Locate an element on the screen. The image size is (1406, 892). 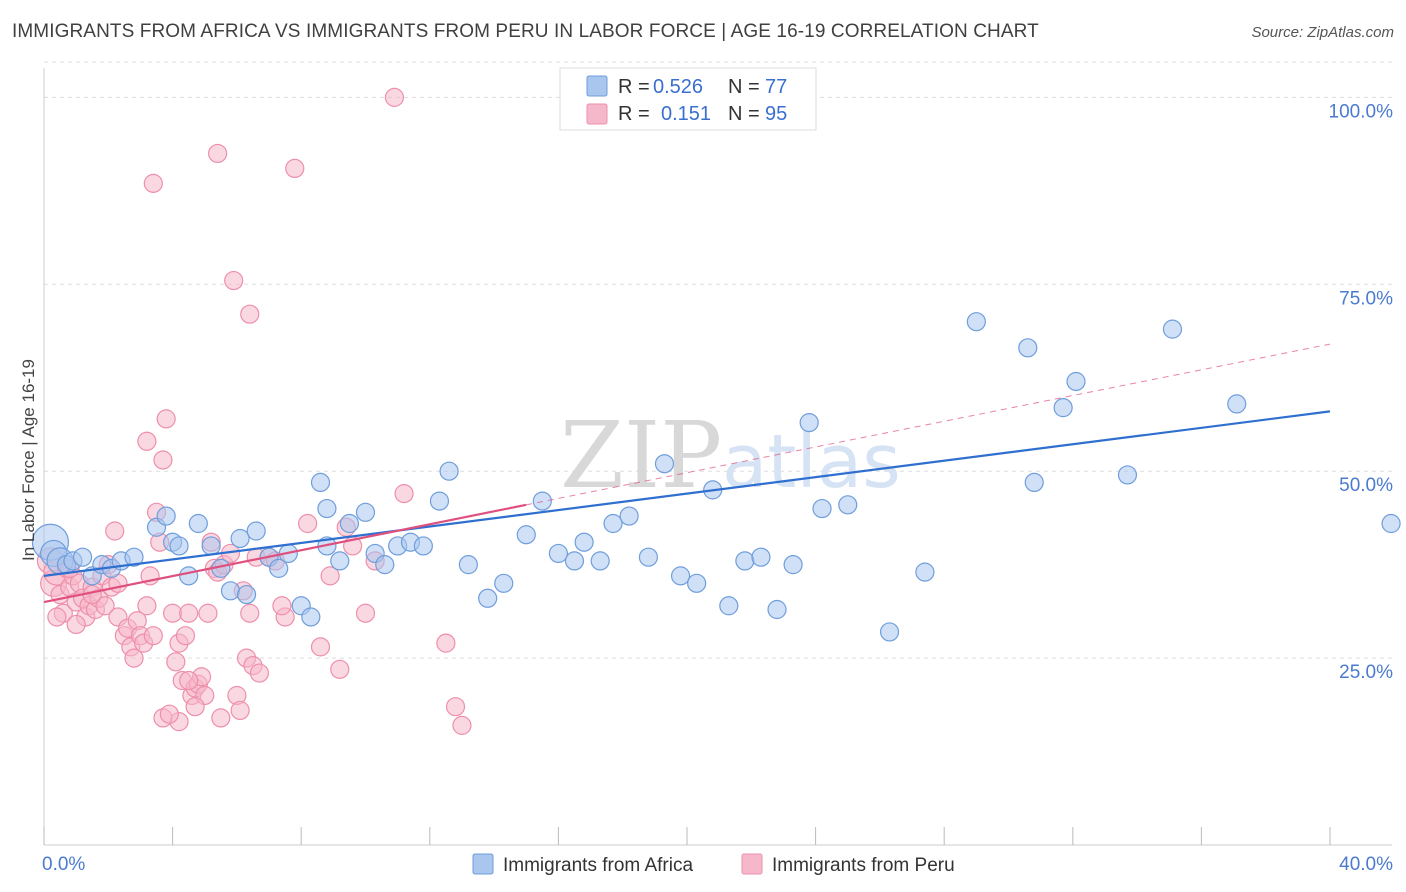
x-tick-label-min: 0.0% is located at coordinates (63, 864).